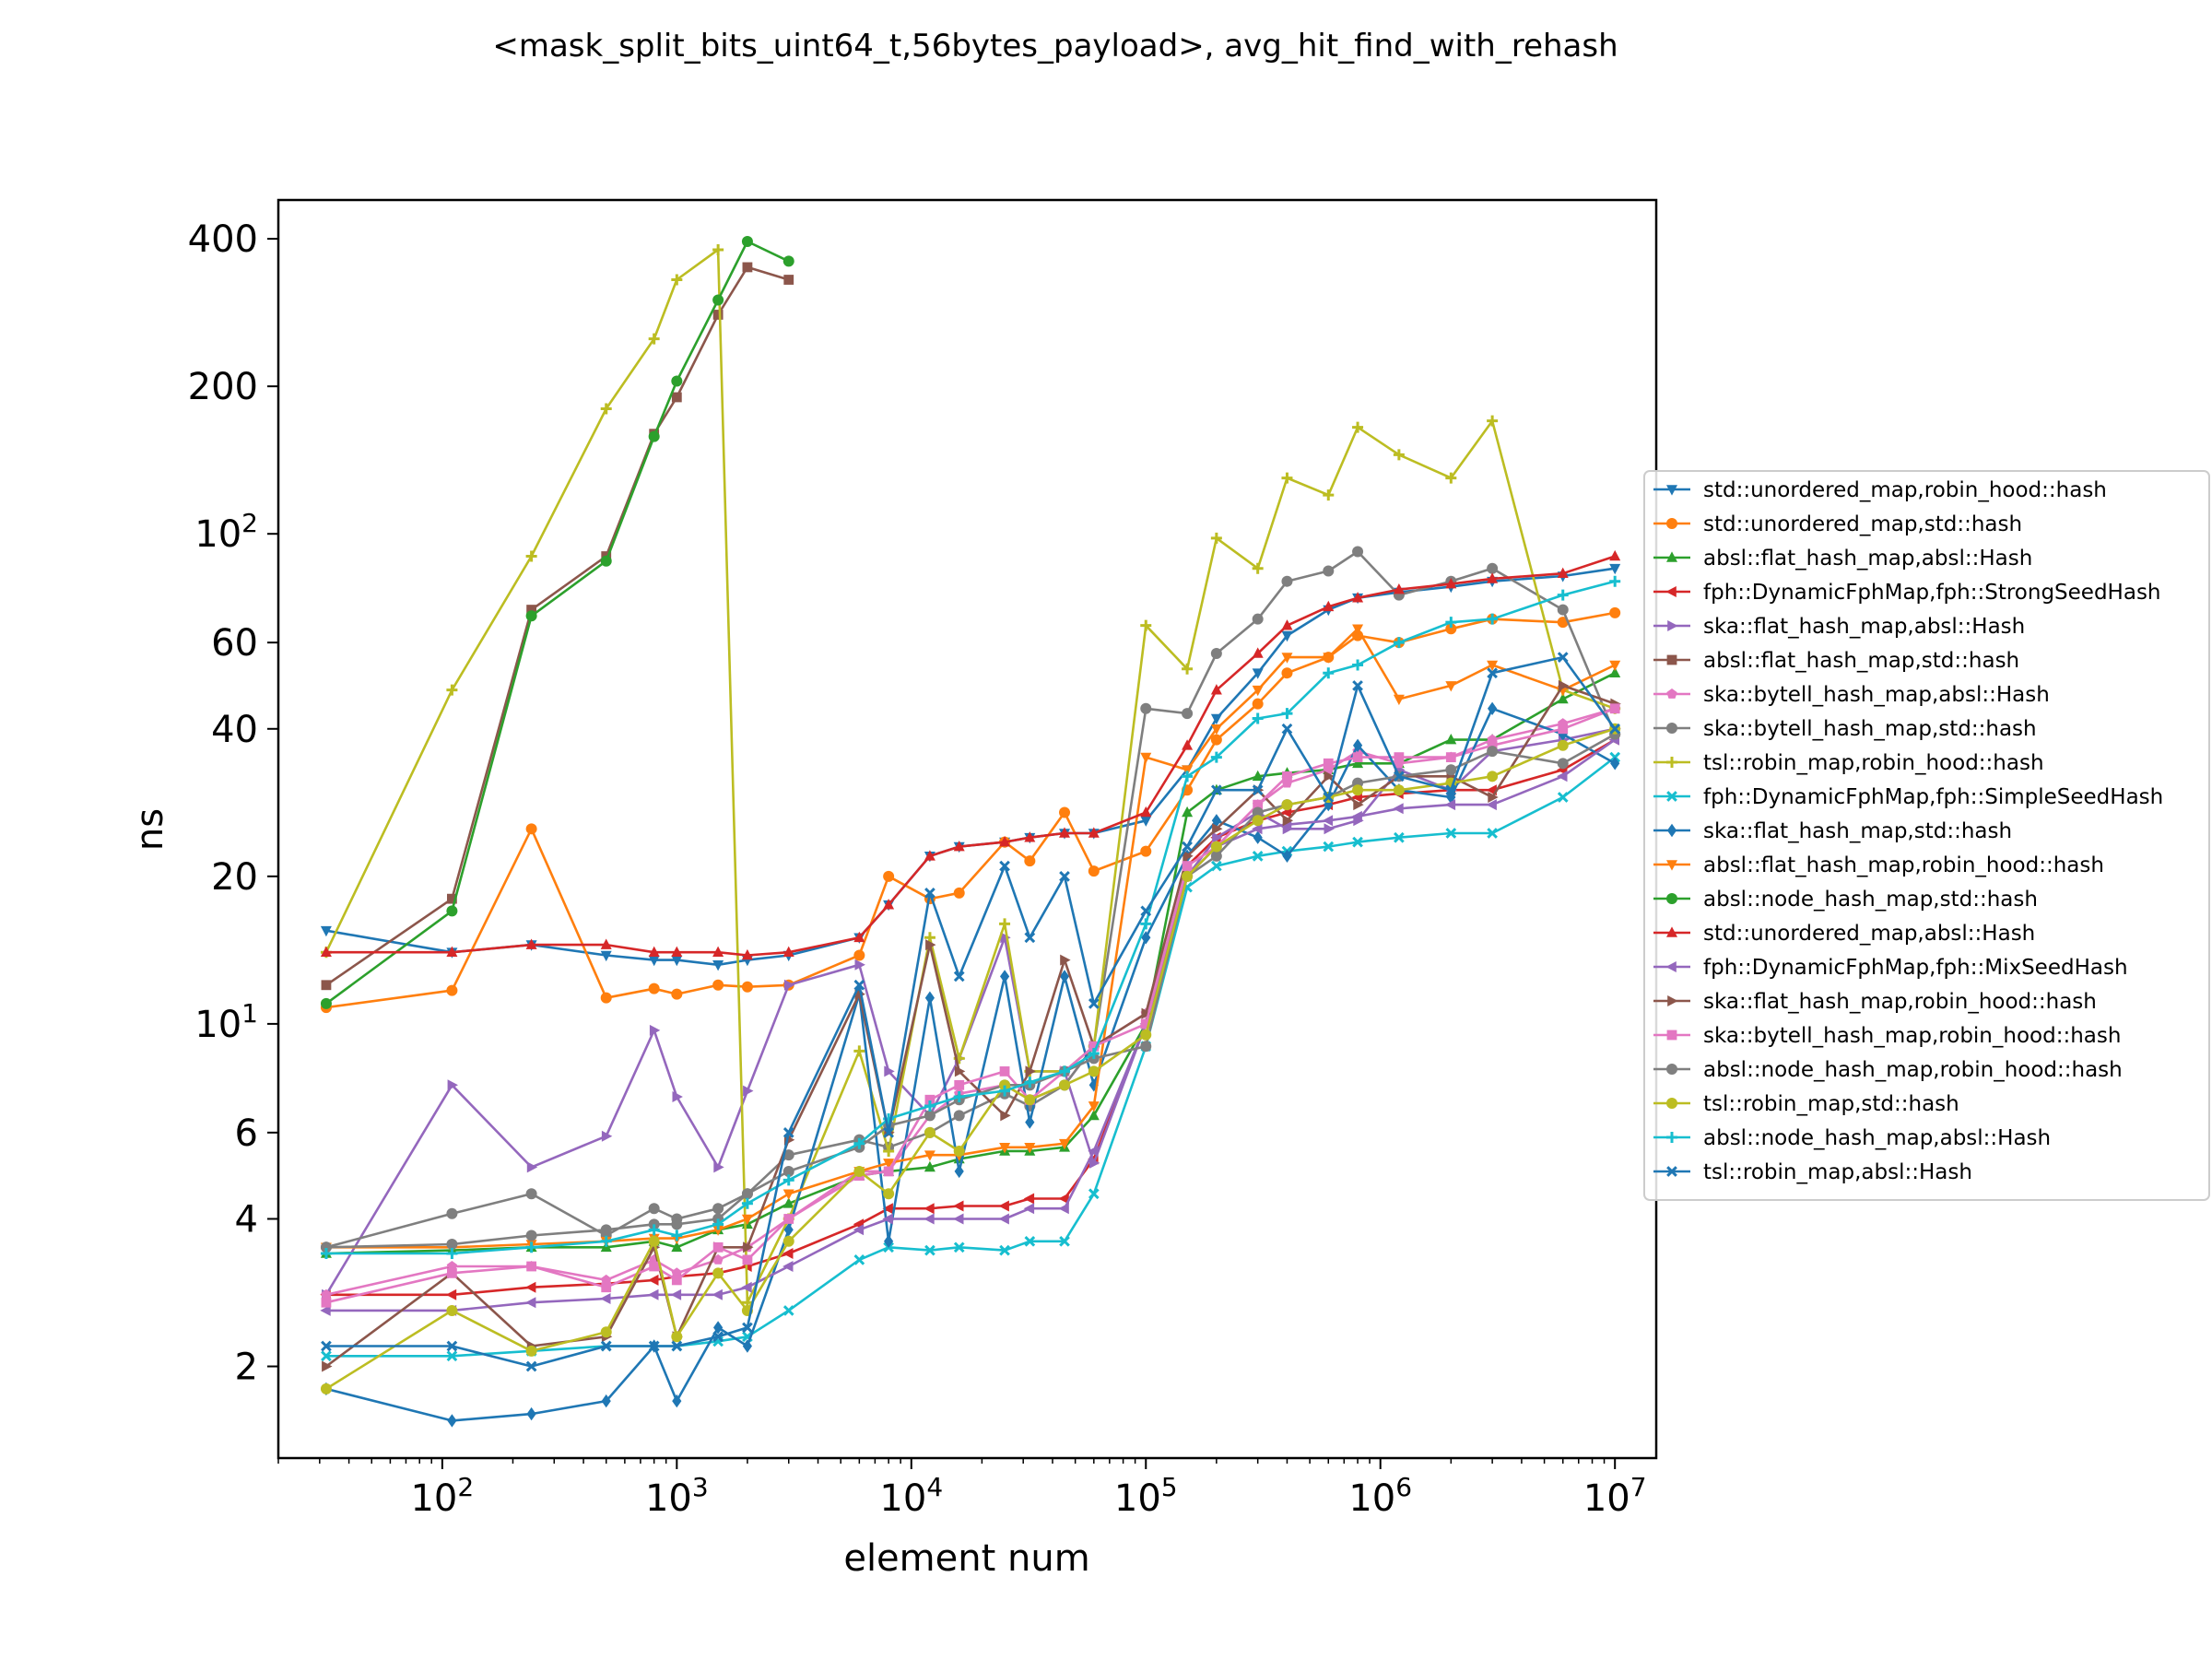 The width and height of the screenshot is (2212, 1659). What do you see at coordinates (1857, 831) in the screenshot?
I see `legend-label: ska::flat_hash_map,std::hash` at bounding box center [1857, 831].